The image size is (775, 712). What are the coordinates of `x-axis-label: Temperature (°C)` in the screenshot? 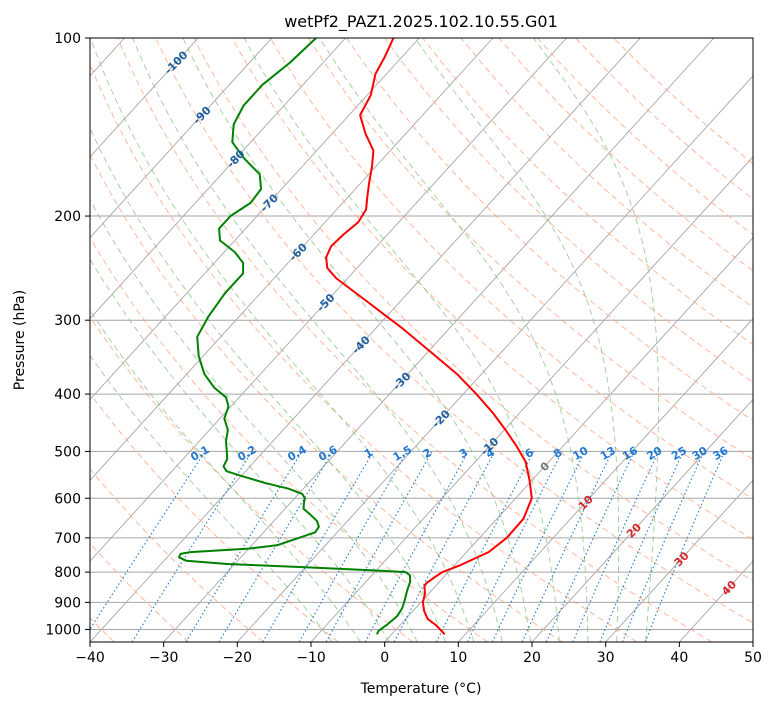 It's located at (421, 689).